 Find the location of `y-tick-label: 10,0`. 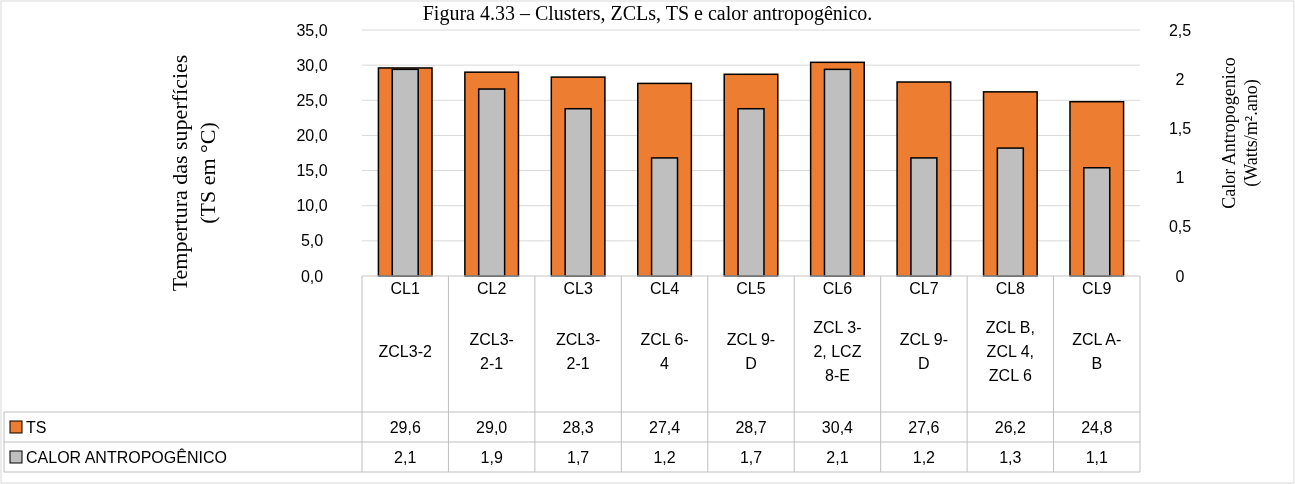

y-tick-label: 10,0 is located at coordinates (312, 206).